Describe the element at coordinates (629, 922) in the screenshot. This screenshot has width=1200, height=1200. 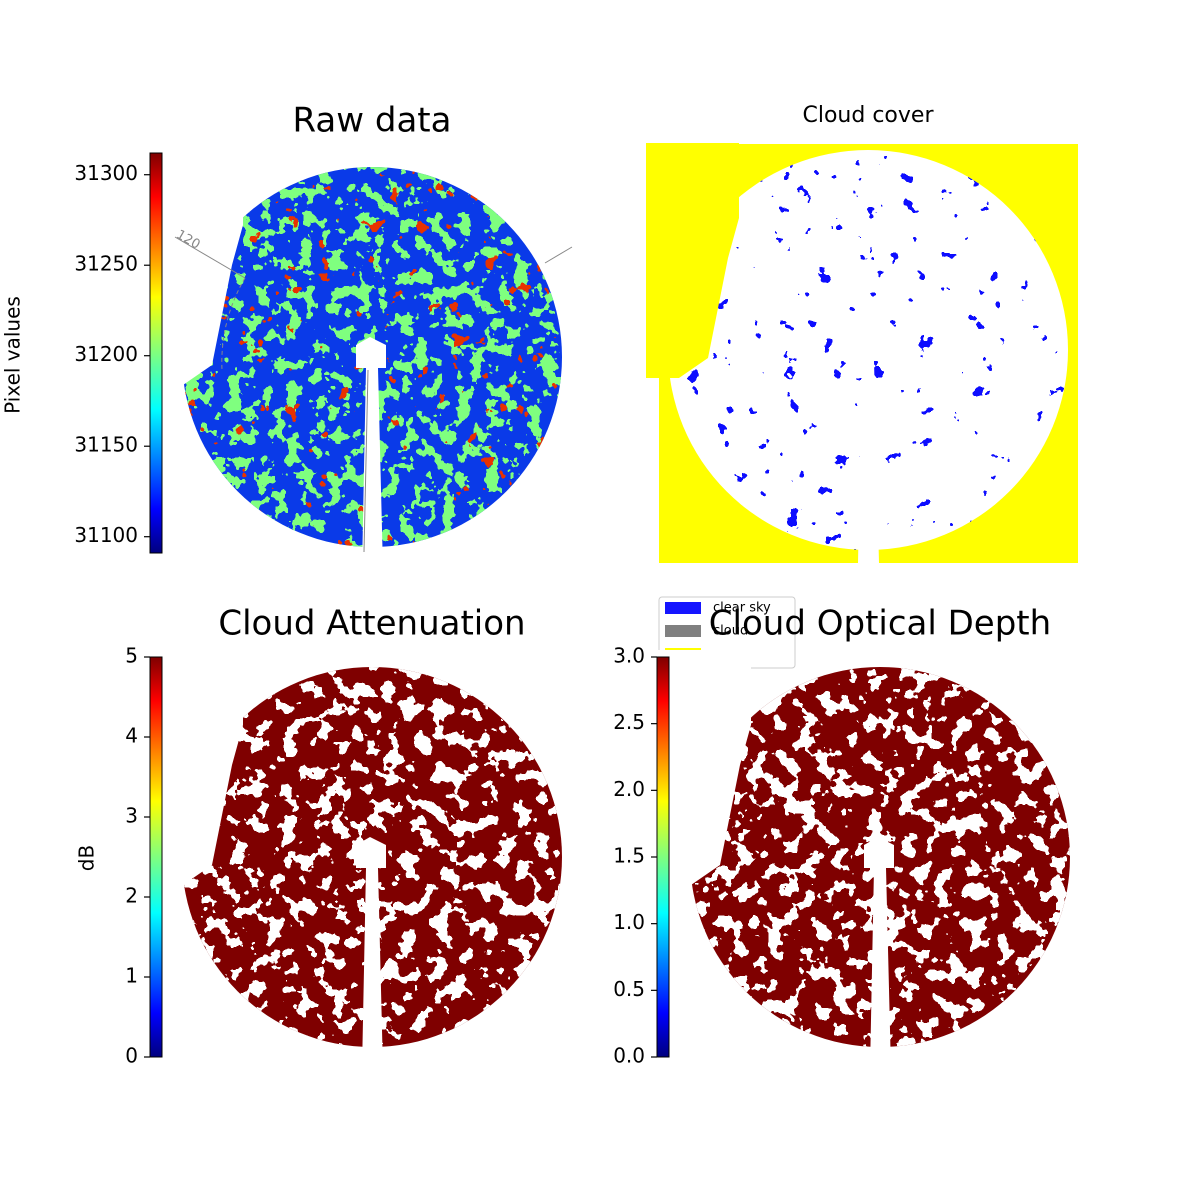
I see `tick-label: 1.0` at that location.